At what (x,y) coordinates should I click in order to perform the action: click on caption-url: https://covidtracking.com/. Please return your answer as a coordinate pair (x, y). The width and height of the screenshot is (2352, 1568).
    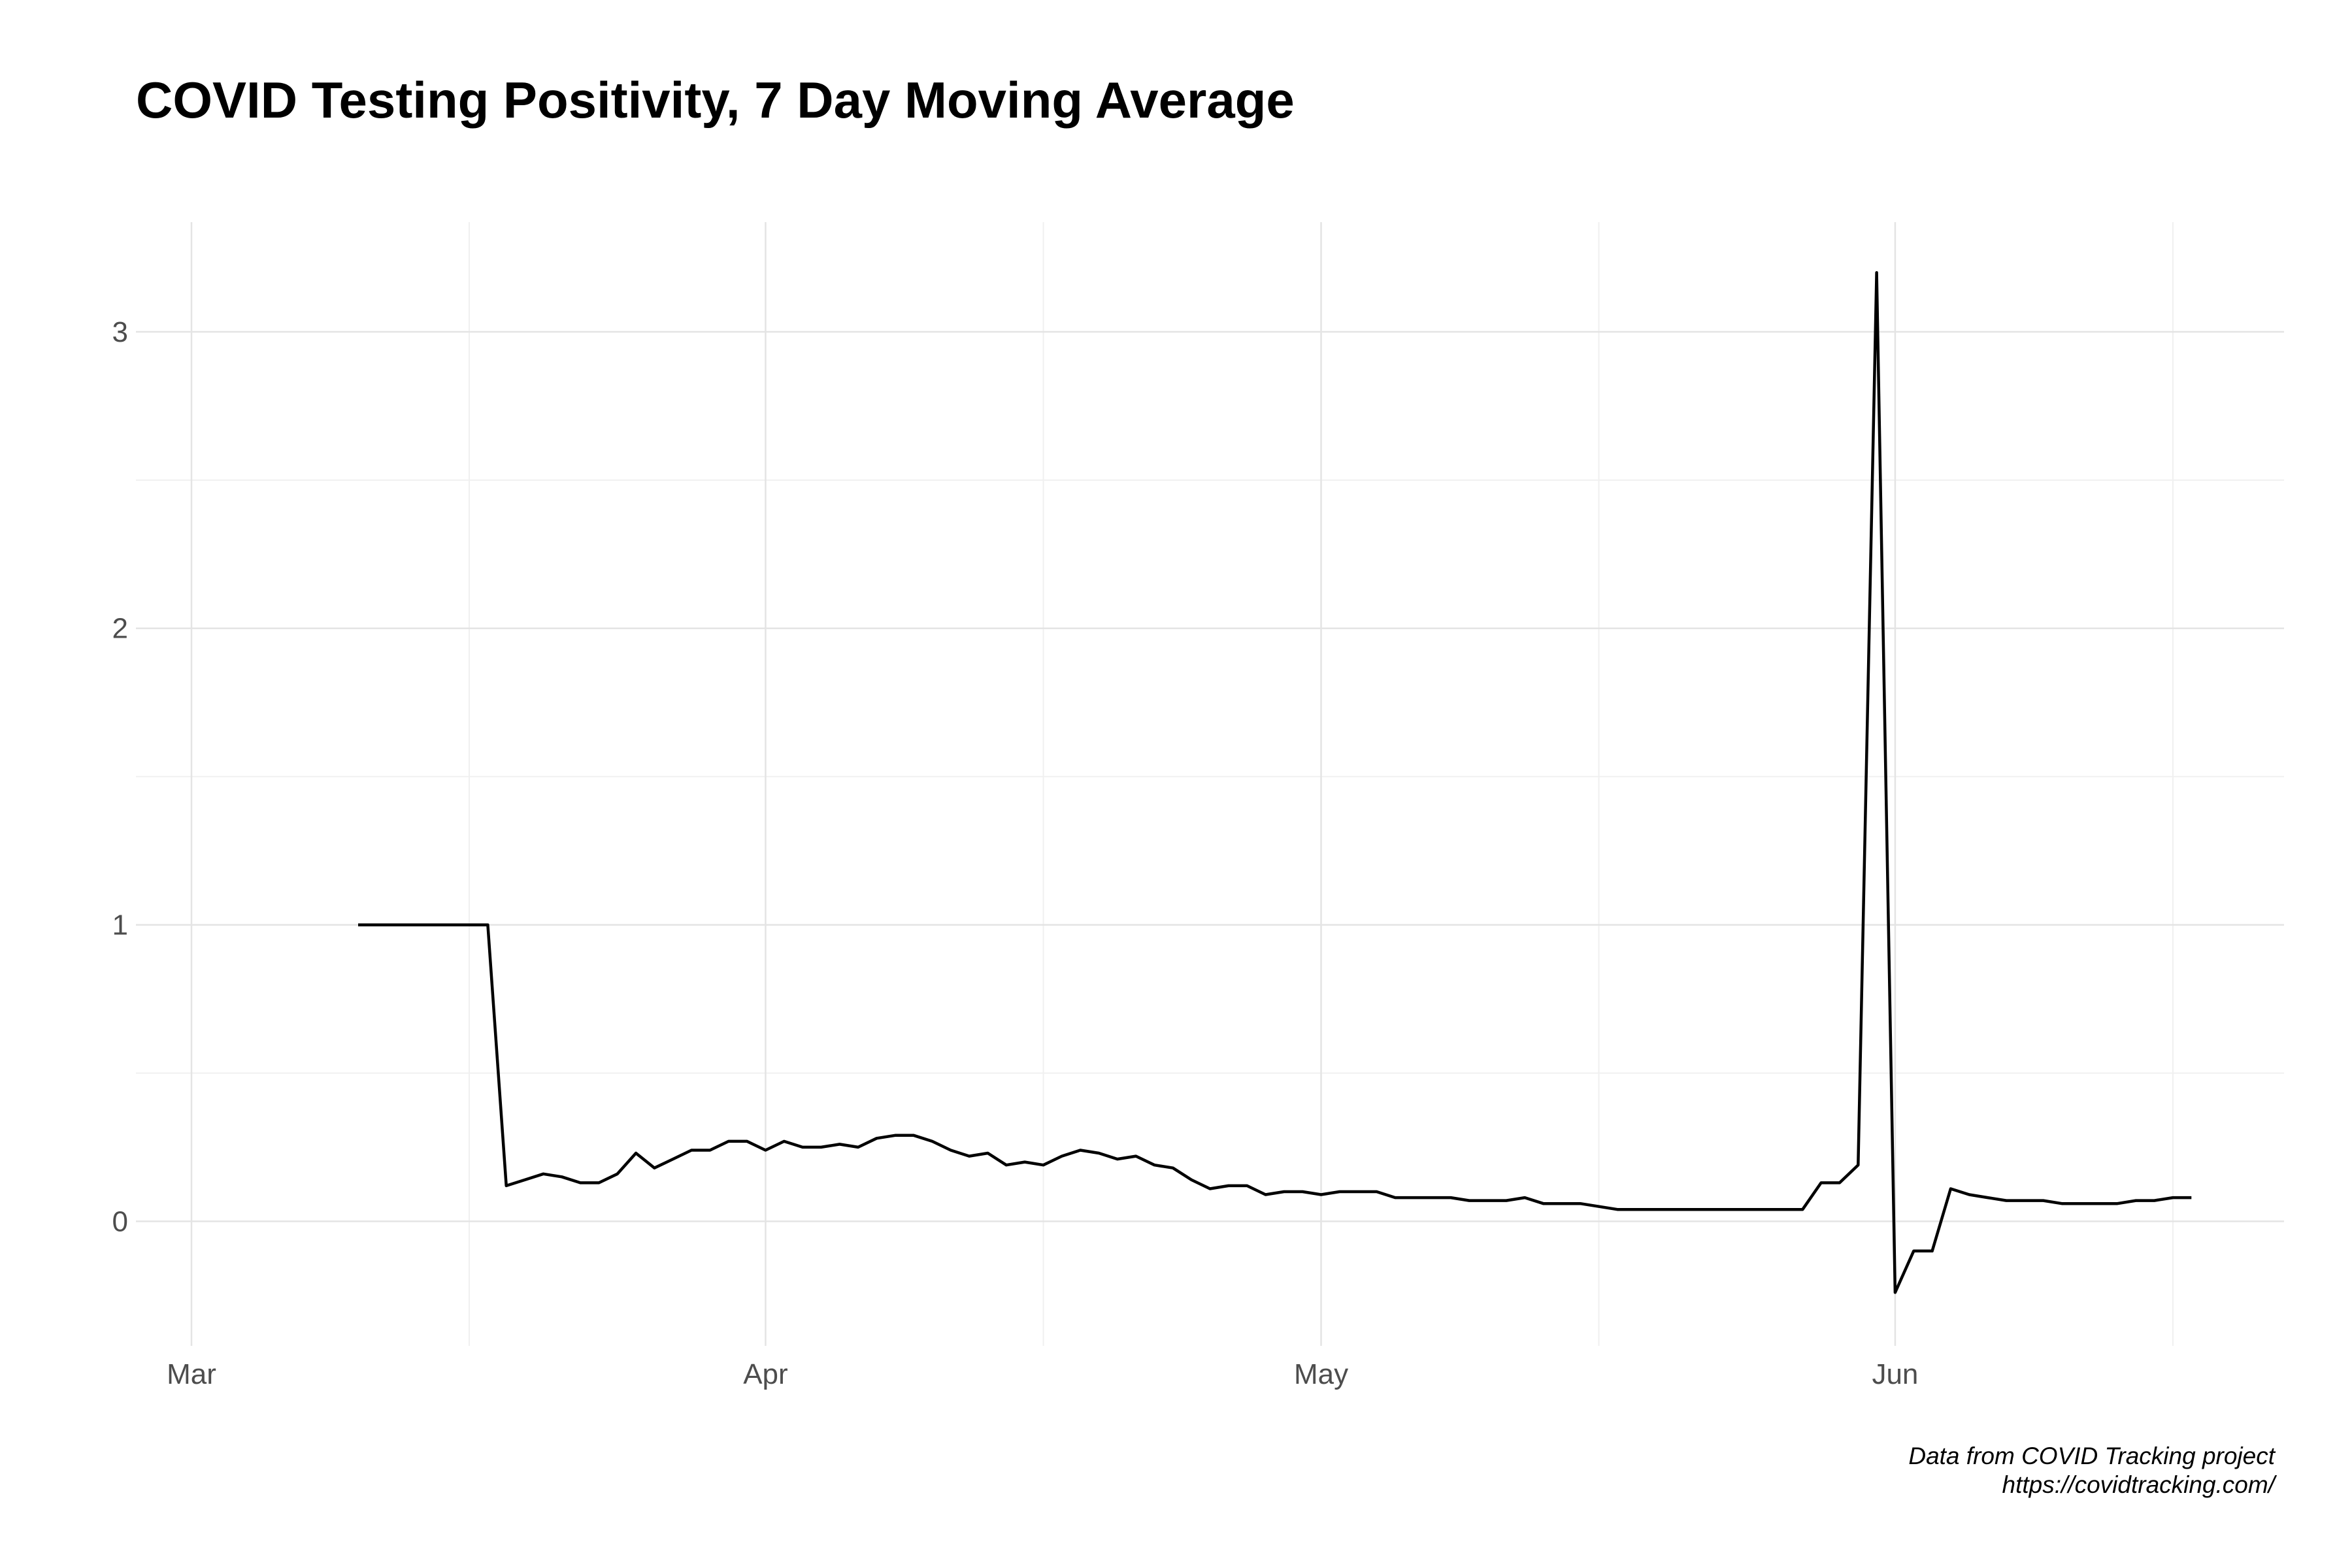
    Looking at the image, I should click on (2138, 1484).